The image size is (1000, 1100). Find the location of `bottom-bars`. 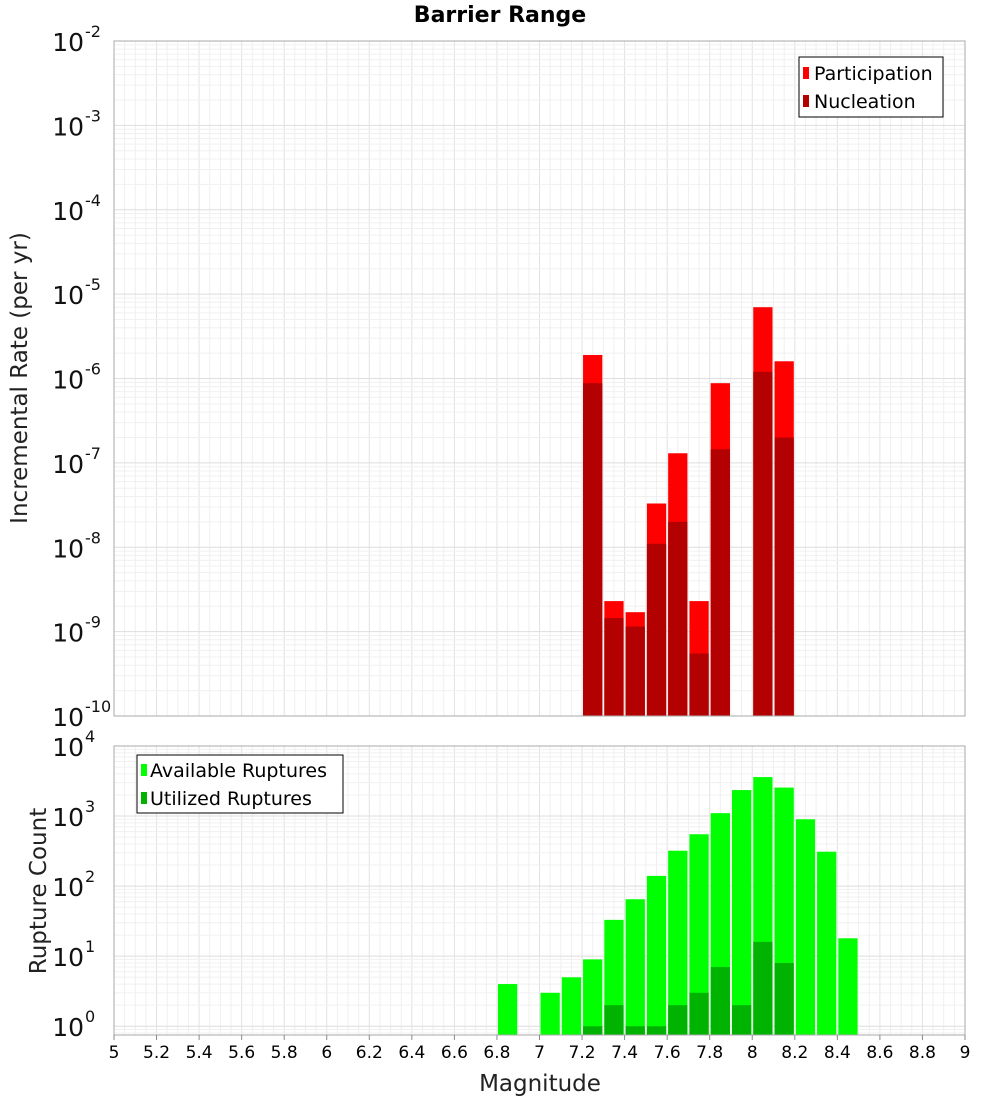

bottom-bars is located at coordinates (677, 906).